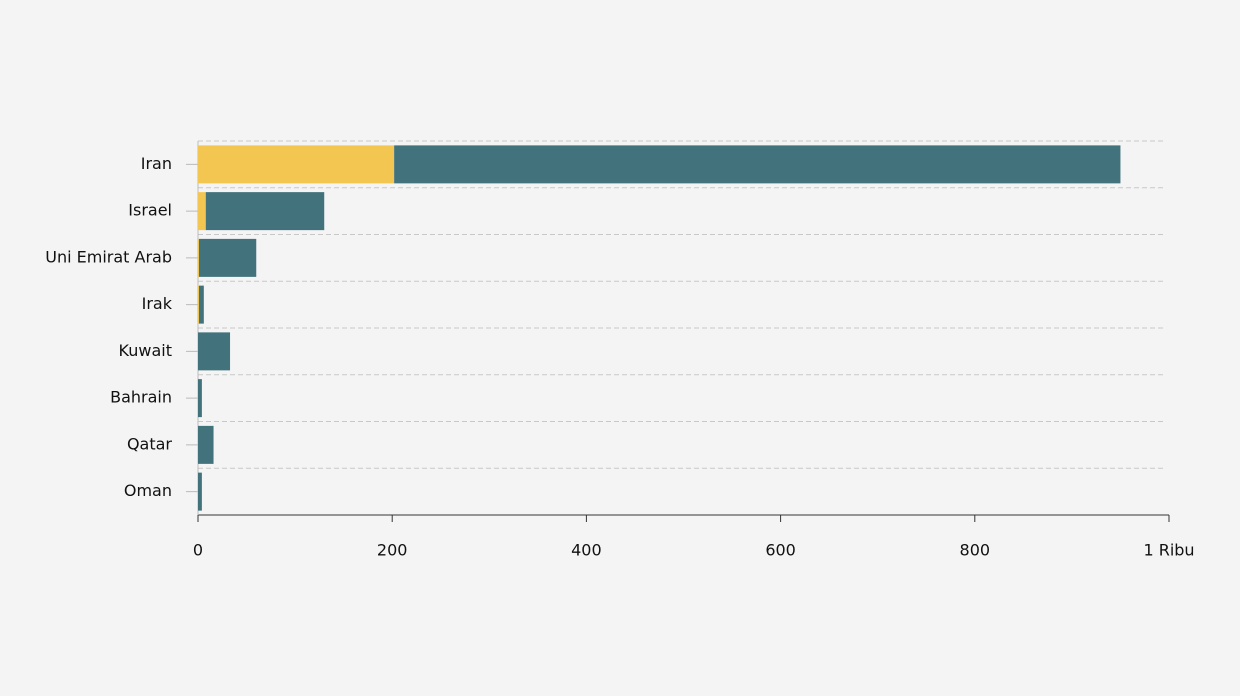 Image resolution: width=1240 pixels, height=696 pixels. What do you see at coordinates (780, 550) in the screenshot?
I see `x-tick-label: 600` at bounding box center [780, 550].